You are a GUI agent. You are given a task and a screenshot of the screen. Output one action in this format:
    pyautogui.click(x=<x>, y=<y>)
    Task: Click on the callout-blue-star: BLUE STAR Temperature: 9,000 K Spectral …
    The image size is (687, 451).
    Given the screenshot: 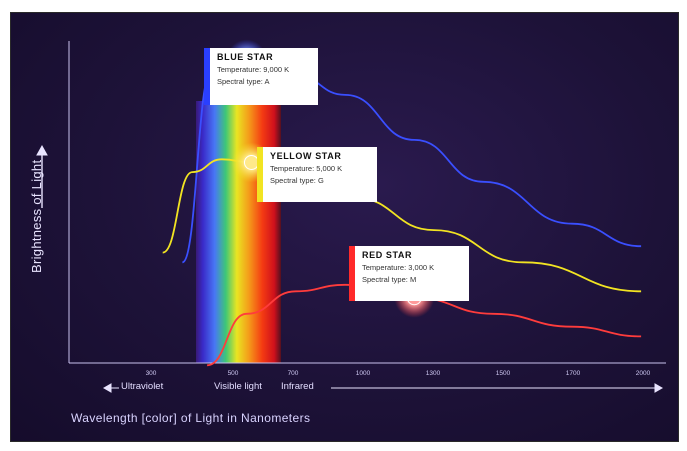 What is the action you would take?
    pyautogui.click(x=261, y=76)
    